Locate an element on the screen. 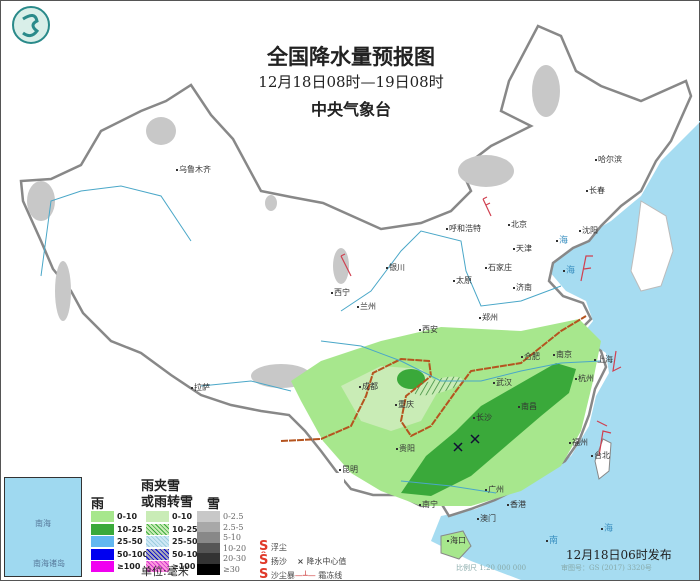 The image size is (700, 582). frost-line is located at coordinates (433, 378).